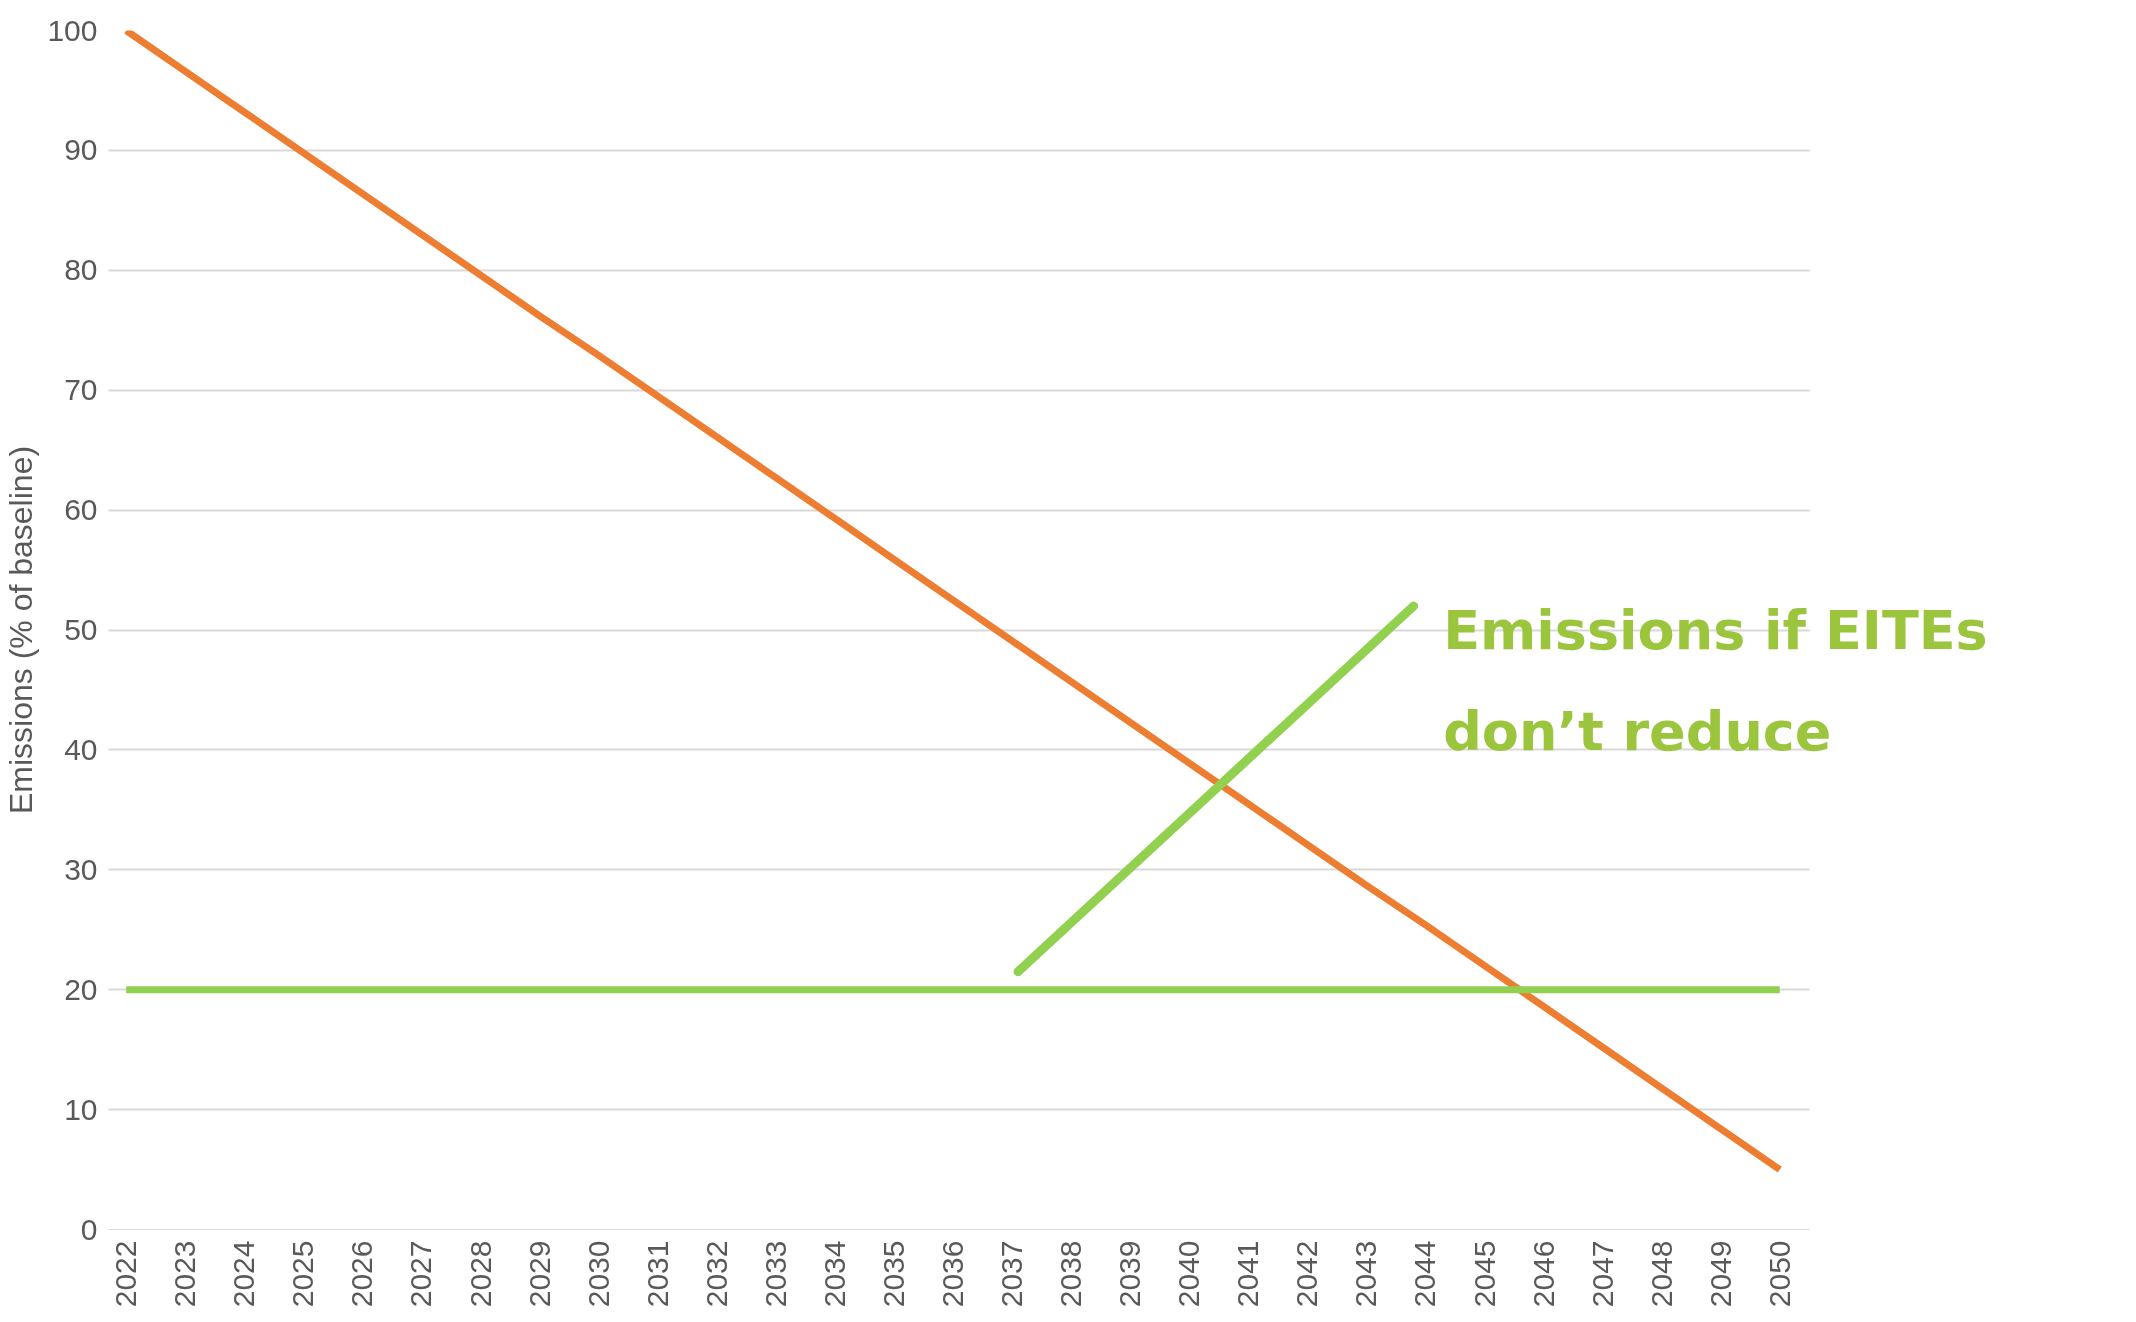 The height and width of the screenshot is (1322, 2136). I want to click on y-tick-label: 90, so click(81, 150).